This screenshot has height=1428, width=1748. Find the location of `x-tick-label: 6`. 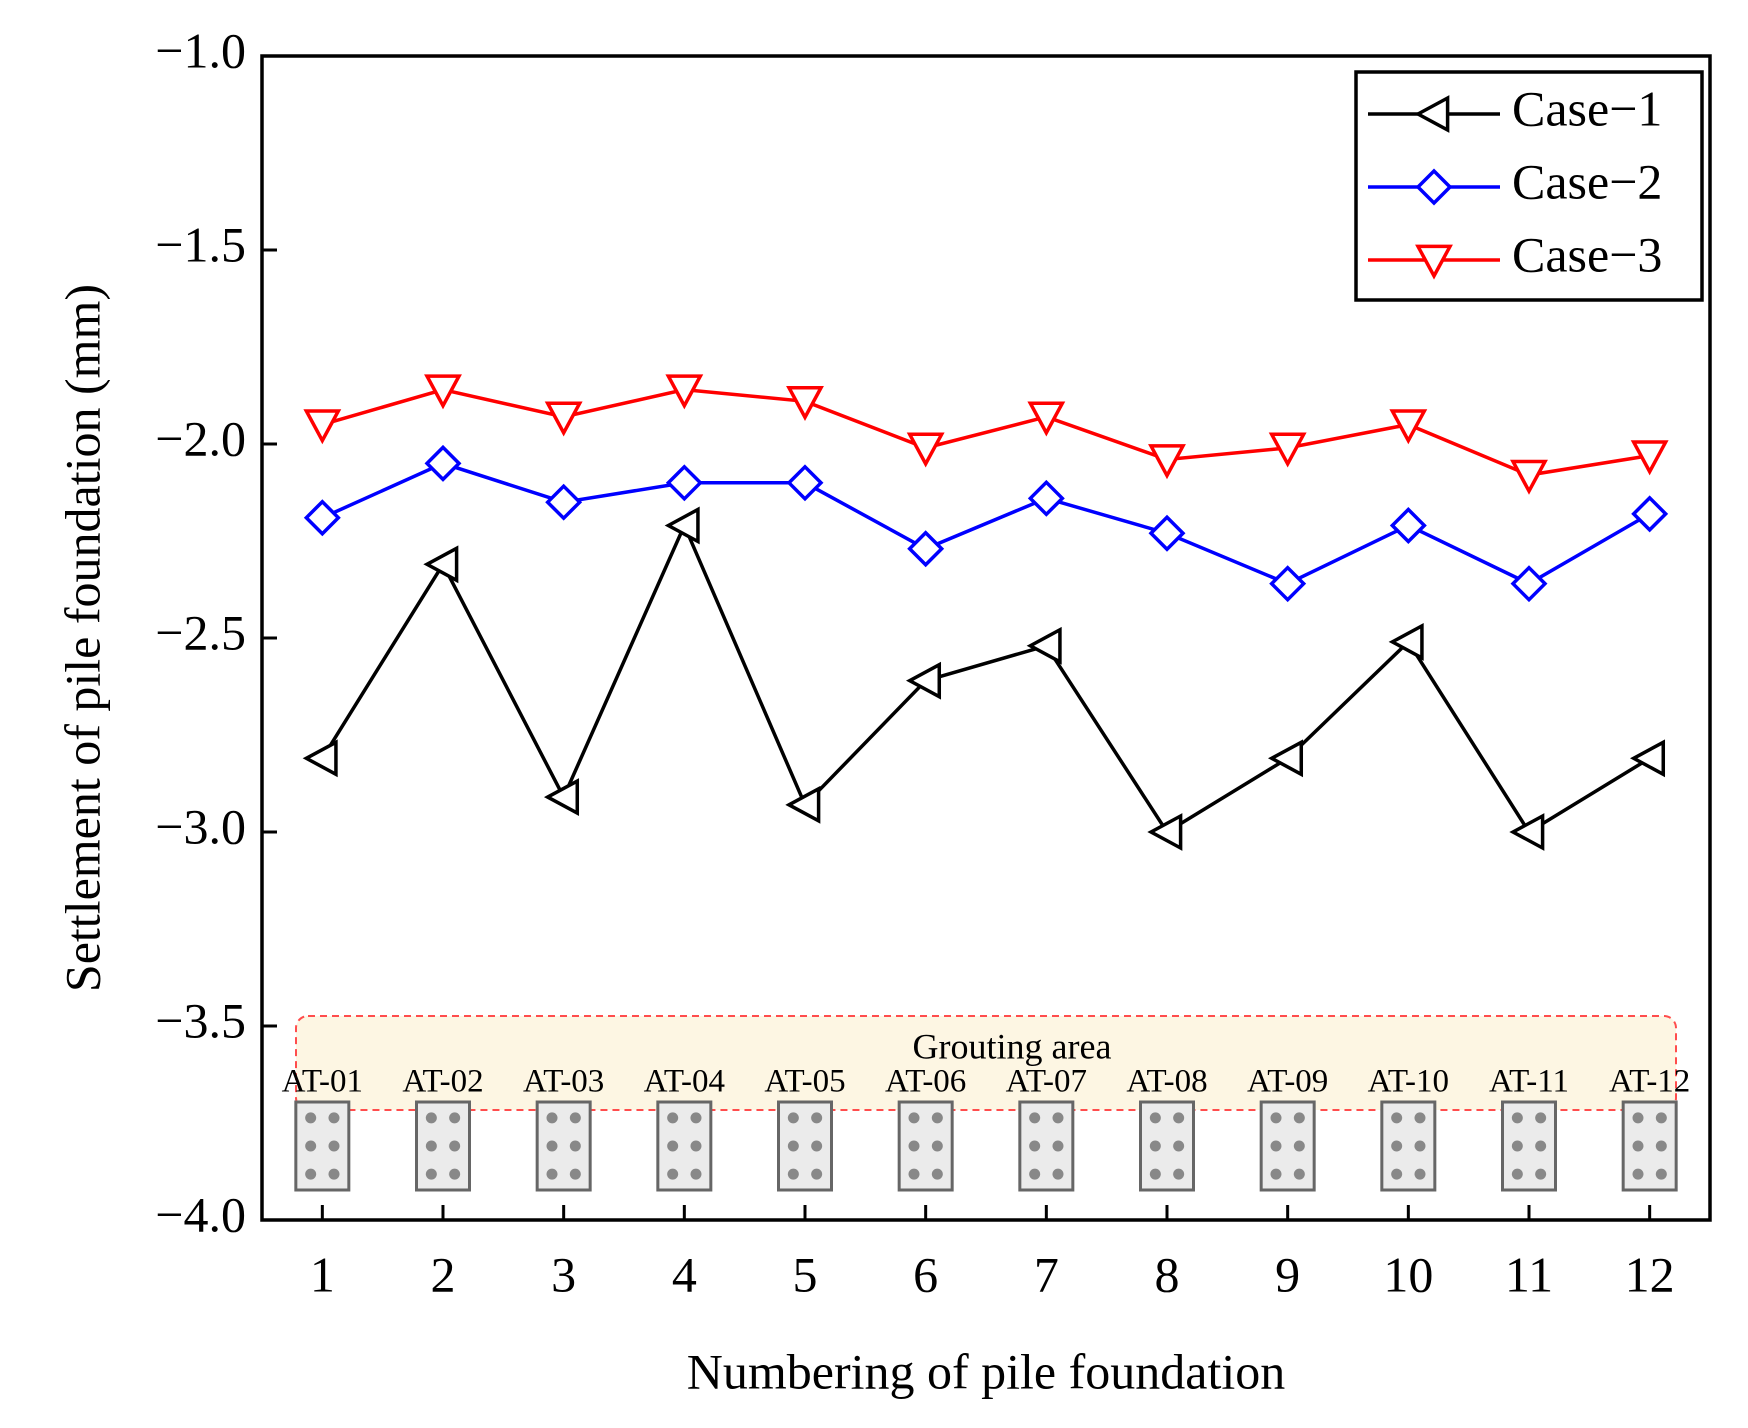

x-tick-label: 6 is located at coordinates (925, 1274).